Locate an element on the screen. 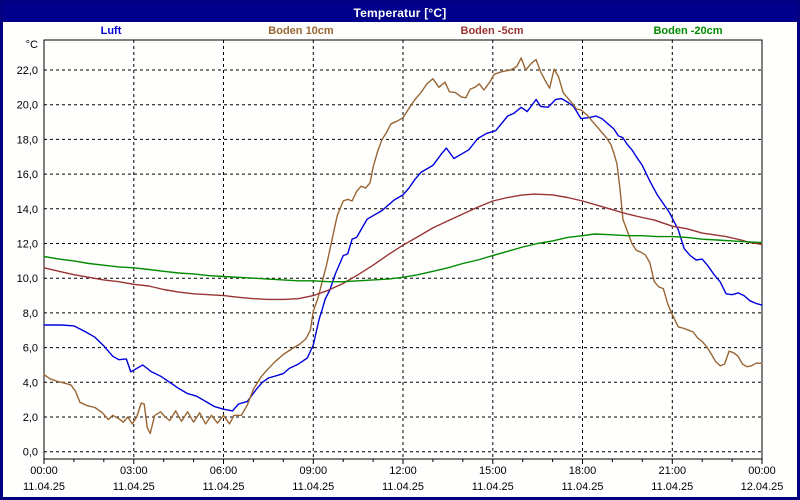 This screenshot has height=500, width=800. series-boden20 is located at coordinates (403, 258).